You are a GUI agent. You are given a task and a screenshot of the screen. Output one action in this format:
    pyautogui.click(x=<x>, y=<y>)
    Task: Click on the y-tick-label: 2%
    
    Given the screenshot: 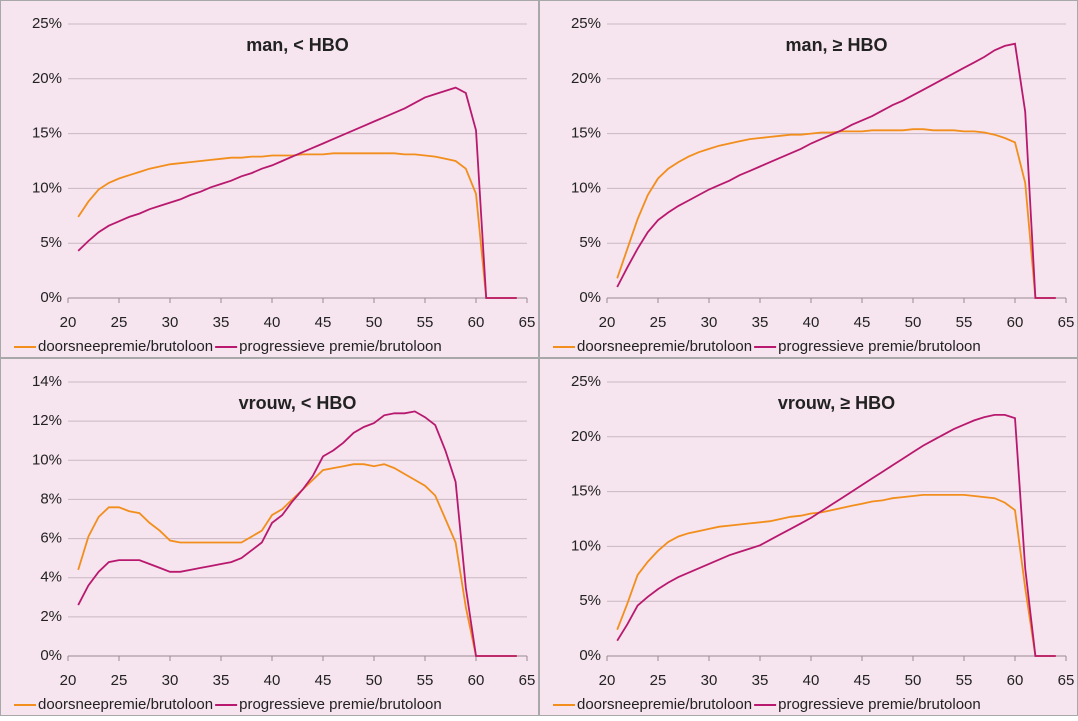 What is the action you would take?
    pyautogui.click(x=51, y=616)
    